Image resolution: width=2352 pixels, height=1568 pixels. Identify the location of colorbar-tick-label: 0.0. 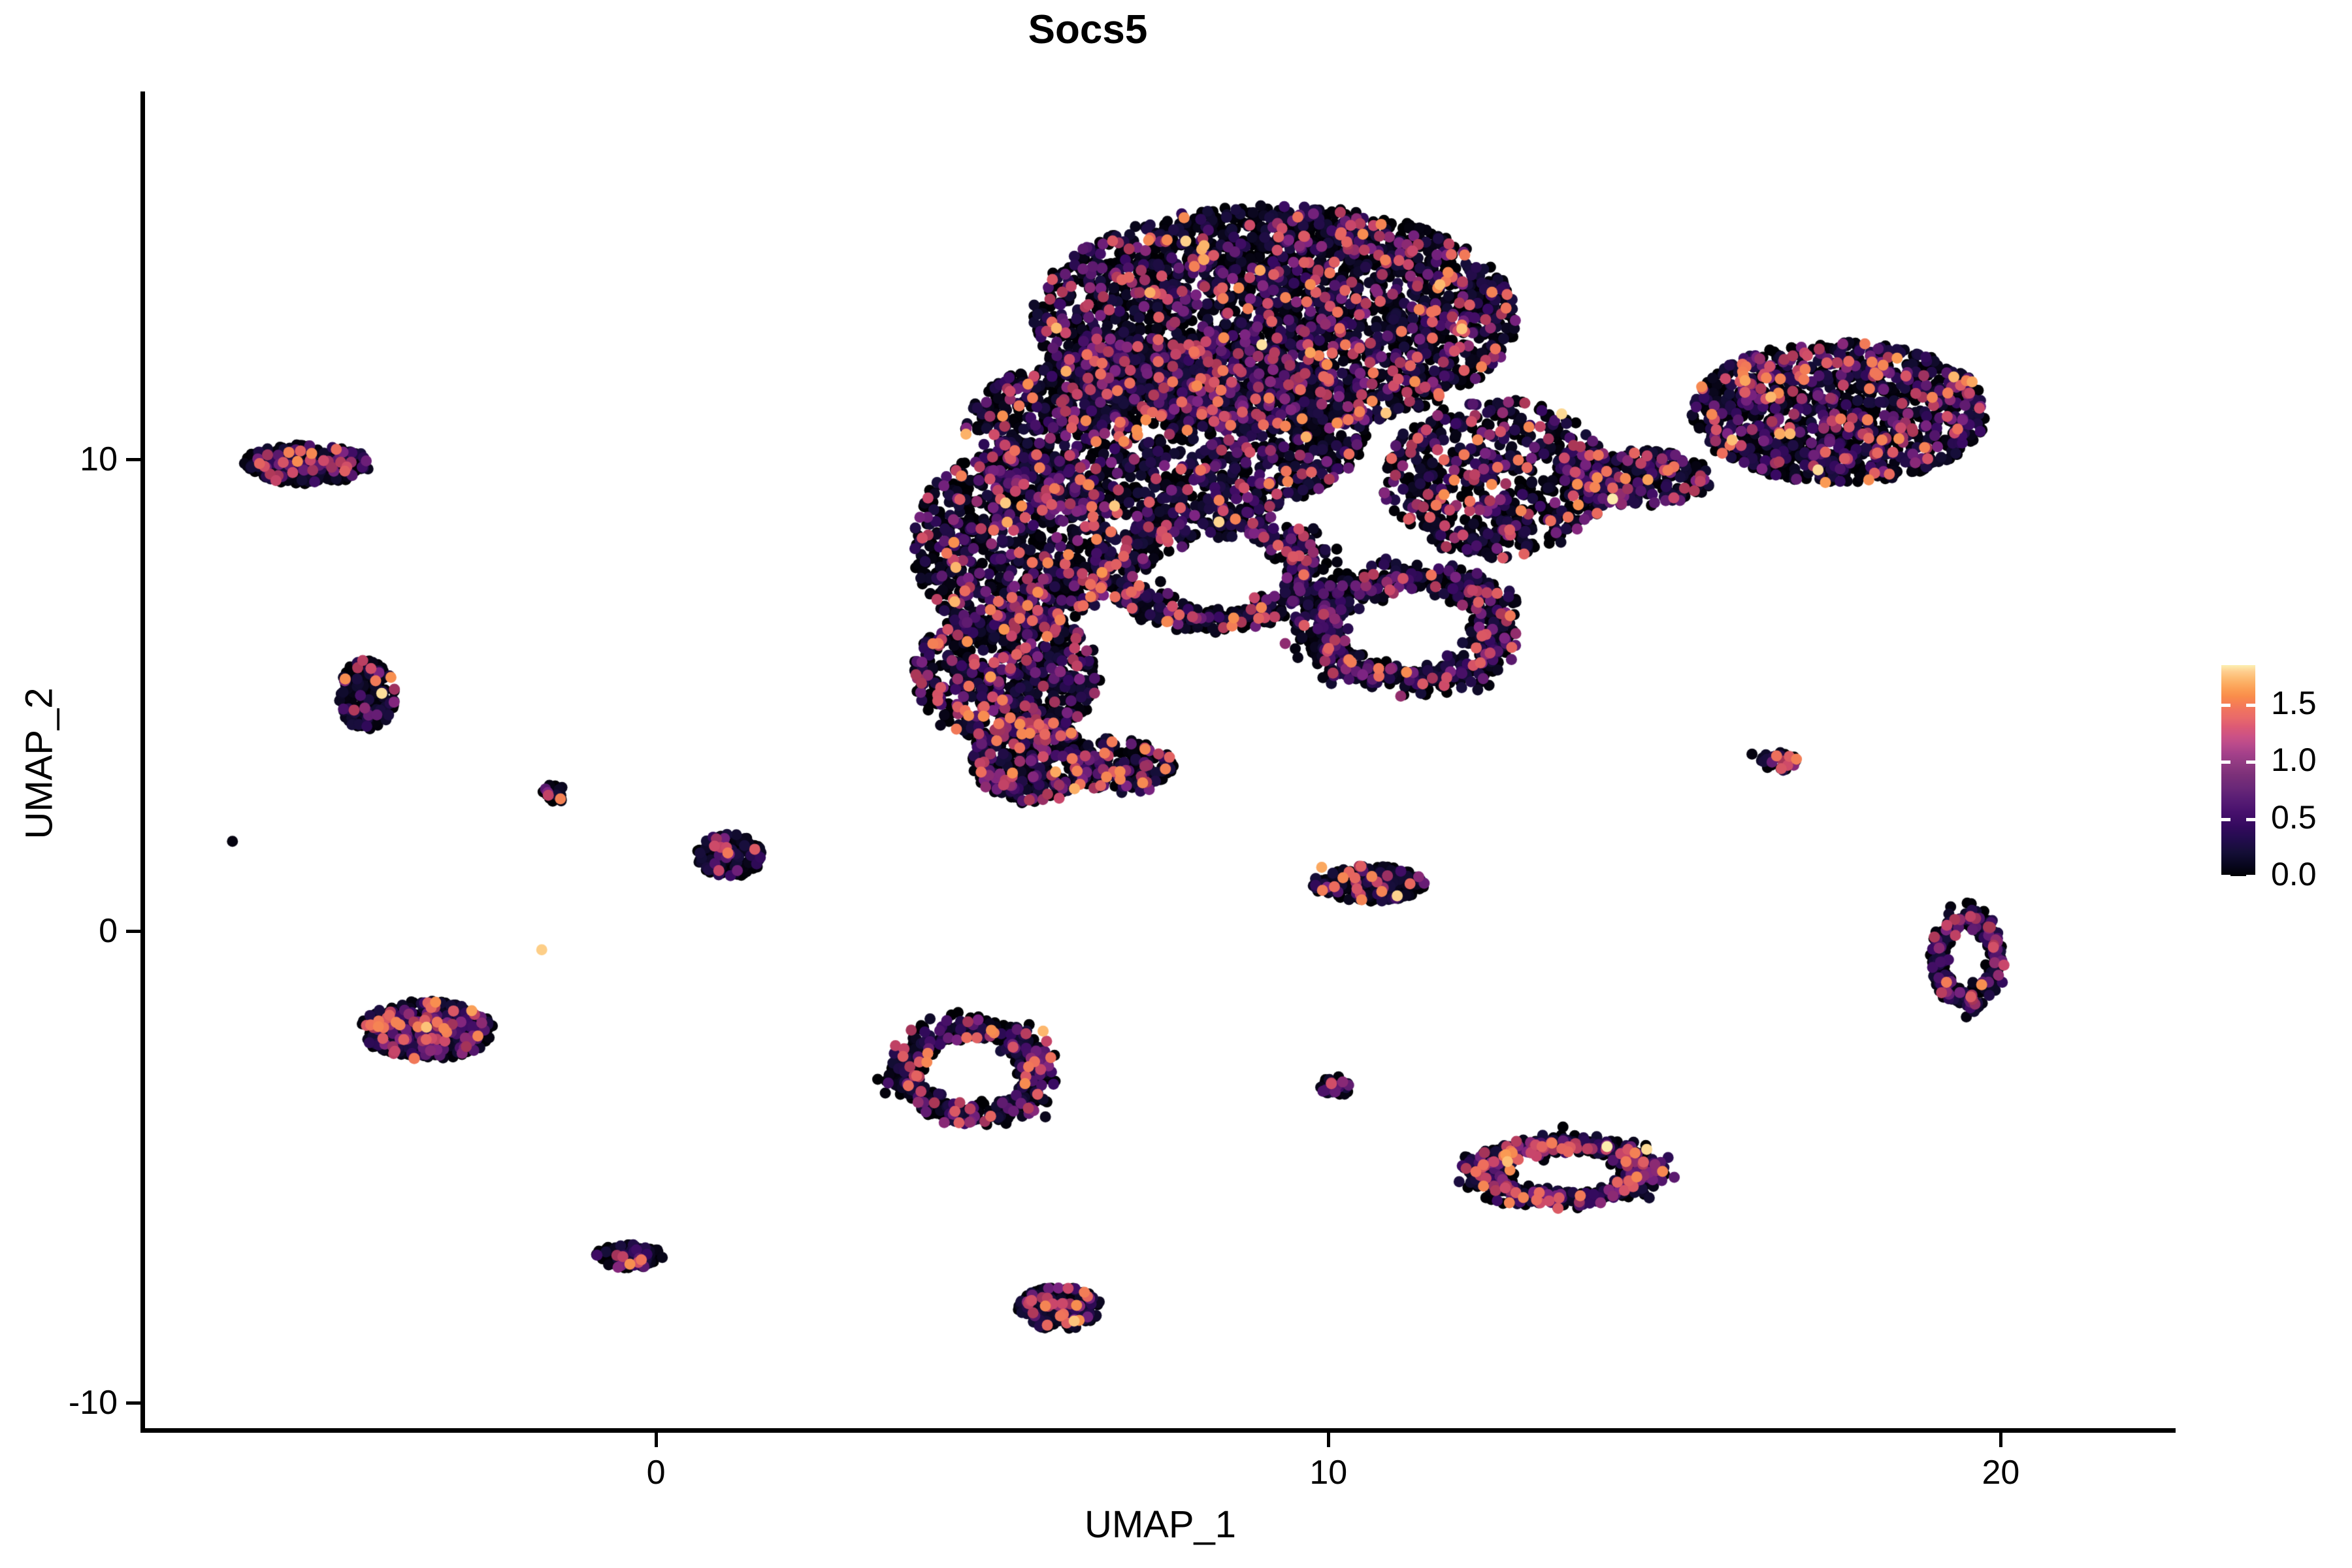
(2294, 874).